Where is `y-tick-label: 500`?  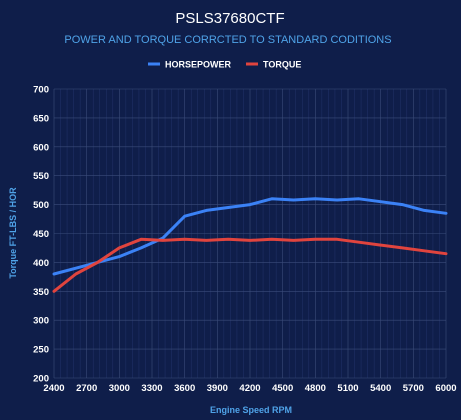
y-tick-label: 500 is located at coordinates (41, 205).